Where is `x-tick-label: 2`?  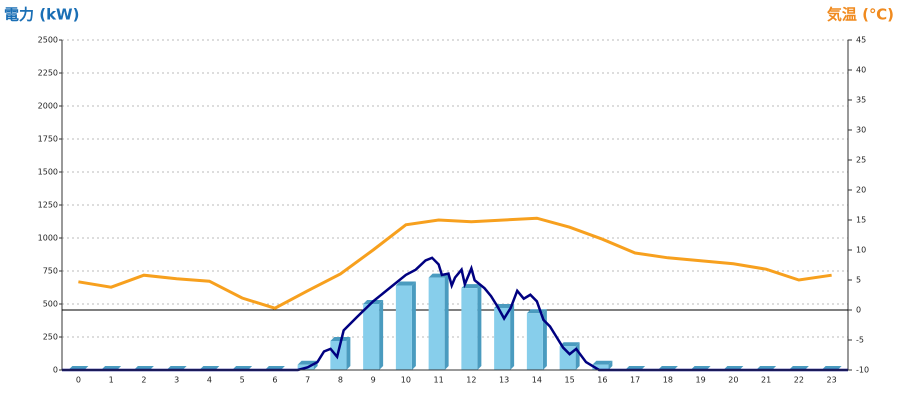
x-tick-label: 2 is located at coordinates (143, 380).